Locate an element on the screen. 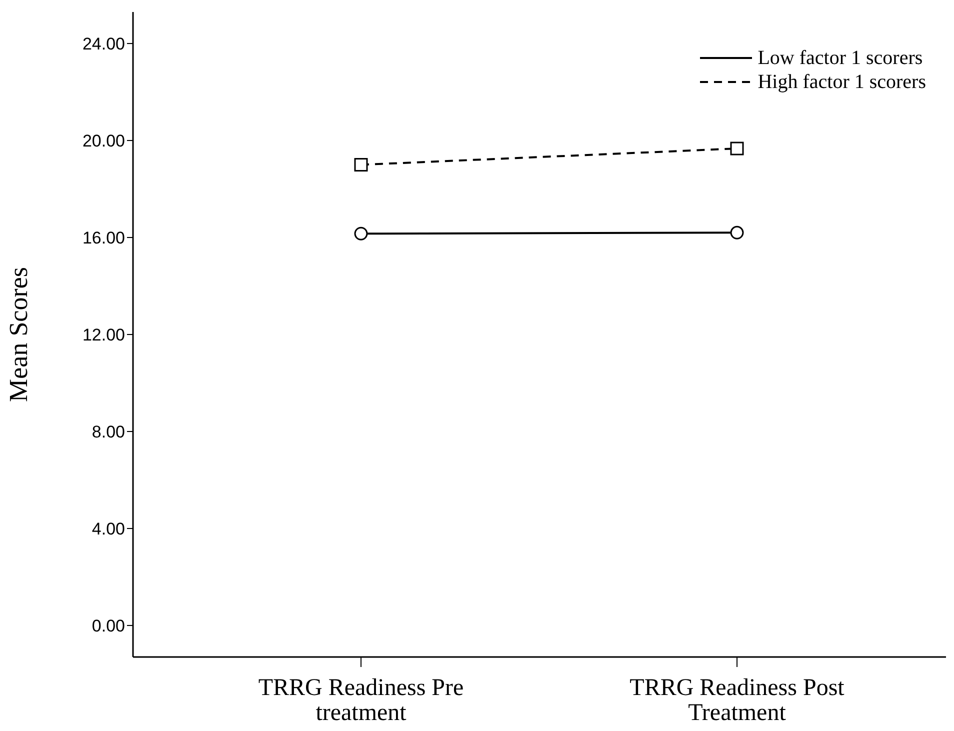 The image size is (954, 731). y-tick-label: 24.00 is located at coordinates (103, 44).